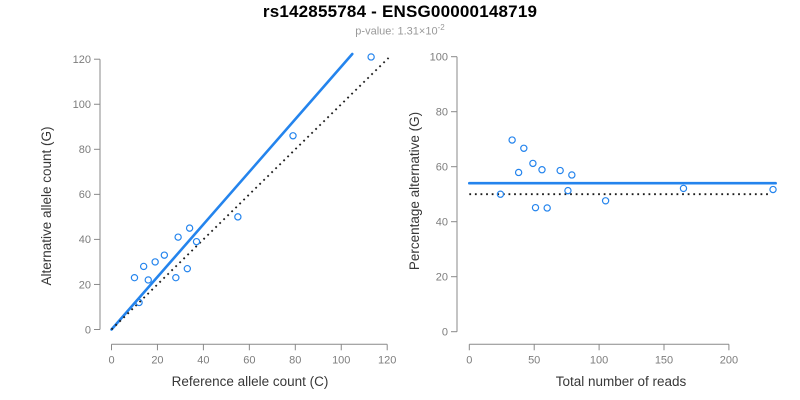  Describe the element at coordinates (249, 360) in the screenshot. I see `x-tick-label: 60` at that location.